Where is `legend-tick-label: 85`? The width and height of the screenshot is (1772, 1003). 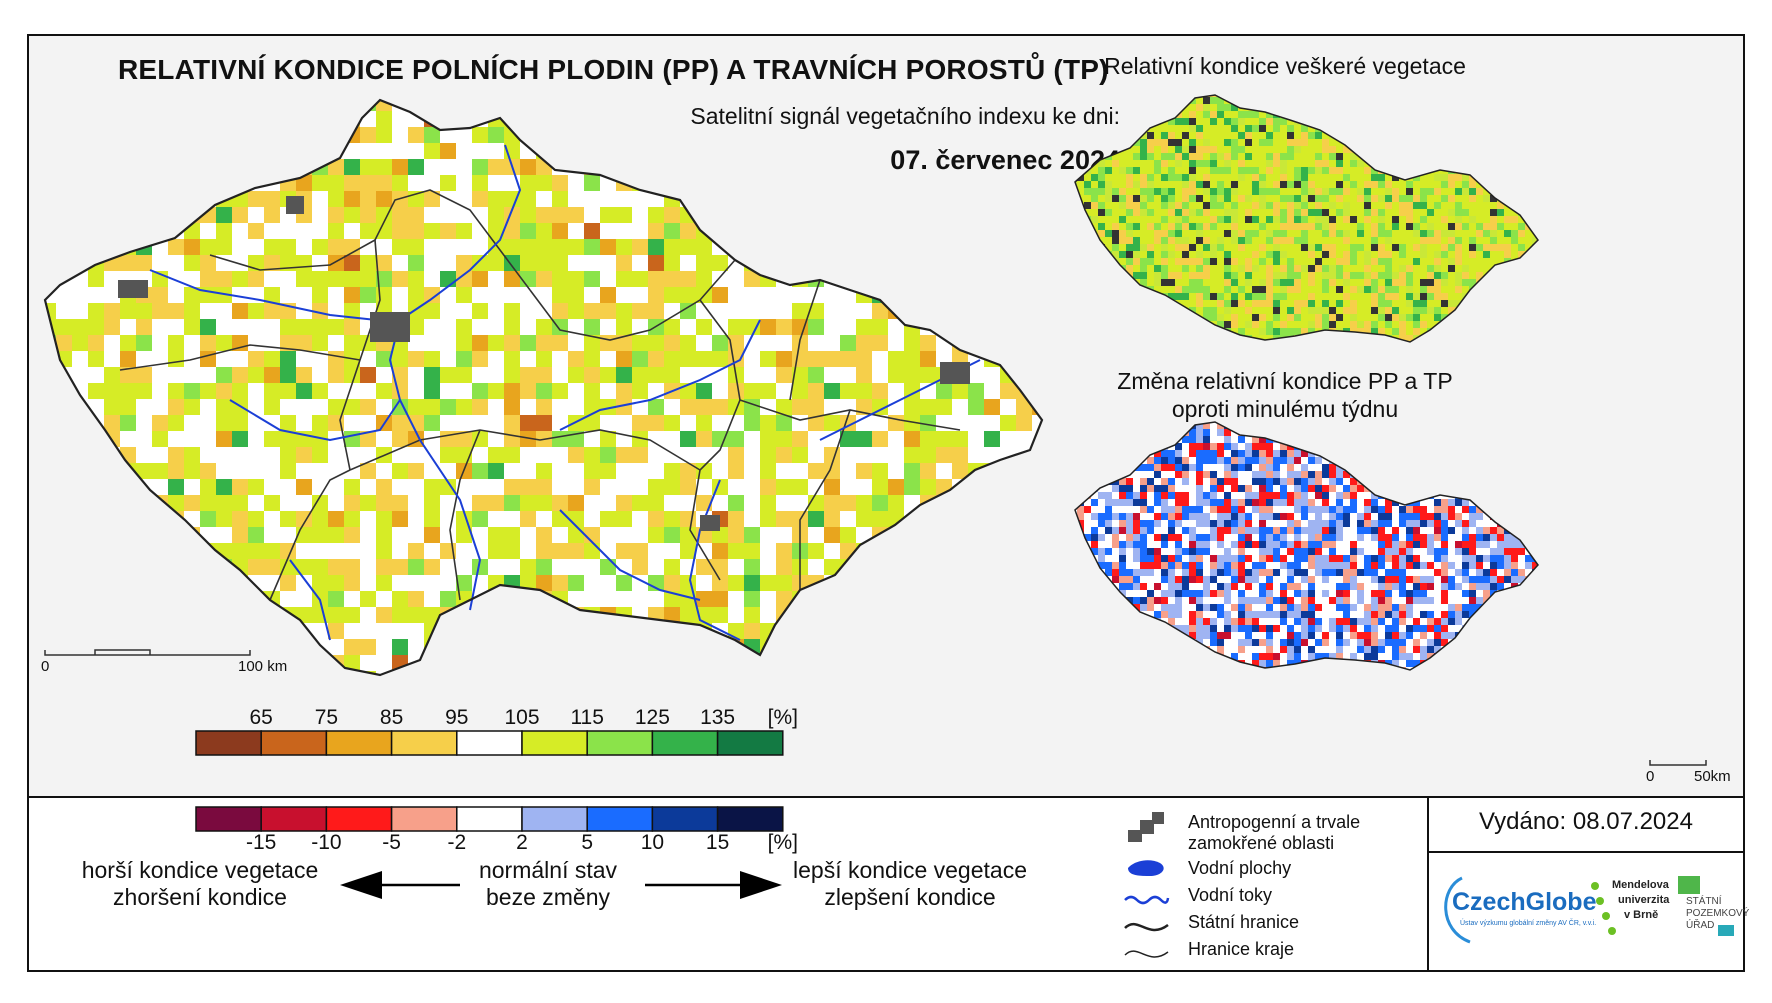
legend-tick-label: 85 is located at coordinates (391, 717).